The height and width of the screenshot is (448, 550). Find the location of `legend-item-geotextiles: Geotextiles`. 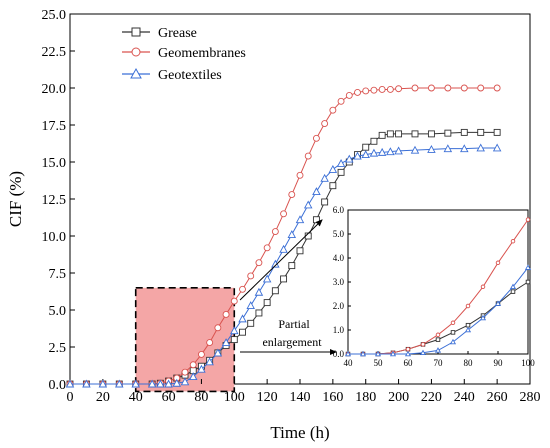

legend-item-geotextiles: Geotextiles is located at coordinates (172, 75).